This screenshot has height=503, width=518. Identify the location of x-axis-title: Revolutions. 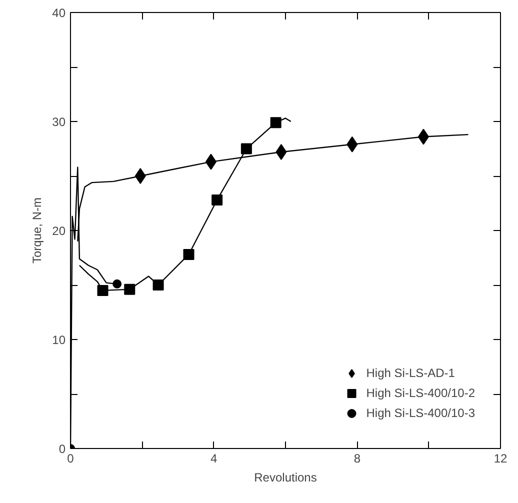
(285, 477).